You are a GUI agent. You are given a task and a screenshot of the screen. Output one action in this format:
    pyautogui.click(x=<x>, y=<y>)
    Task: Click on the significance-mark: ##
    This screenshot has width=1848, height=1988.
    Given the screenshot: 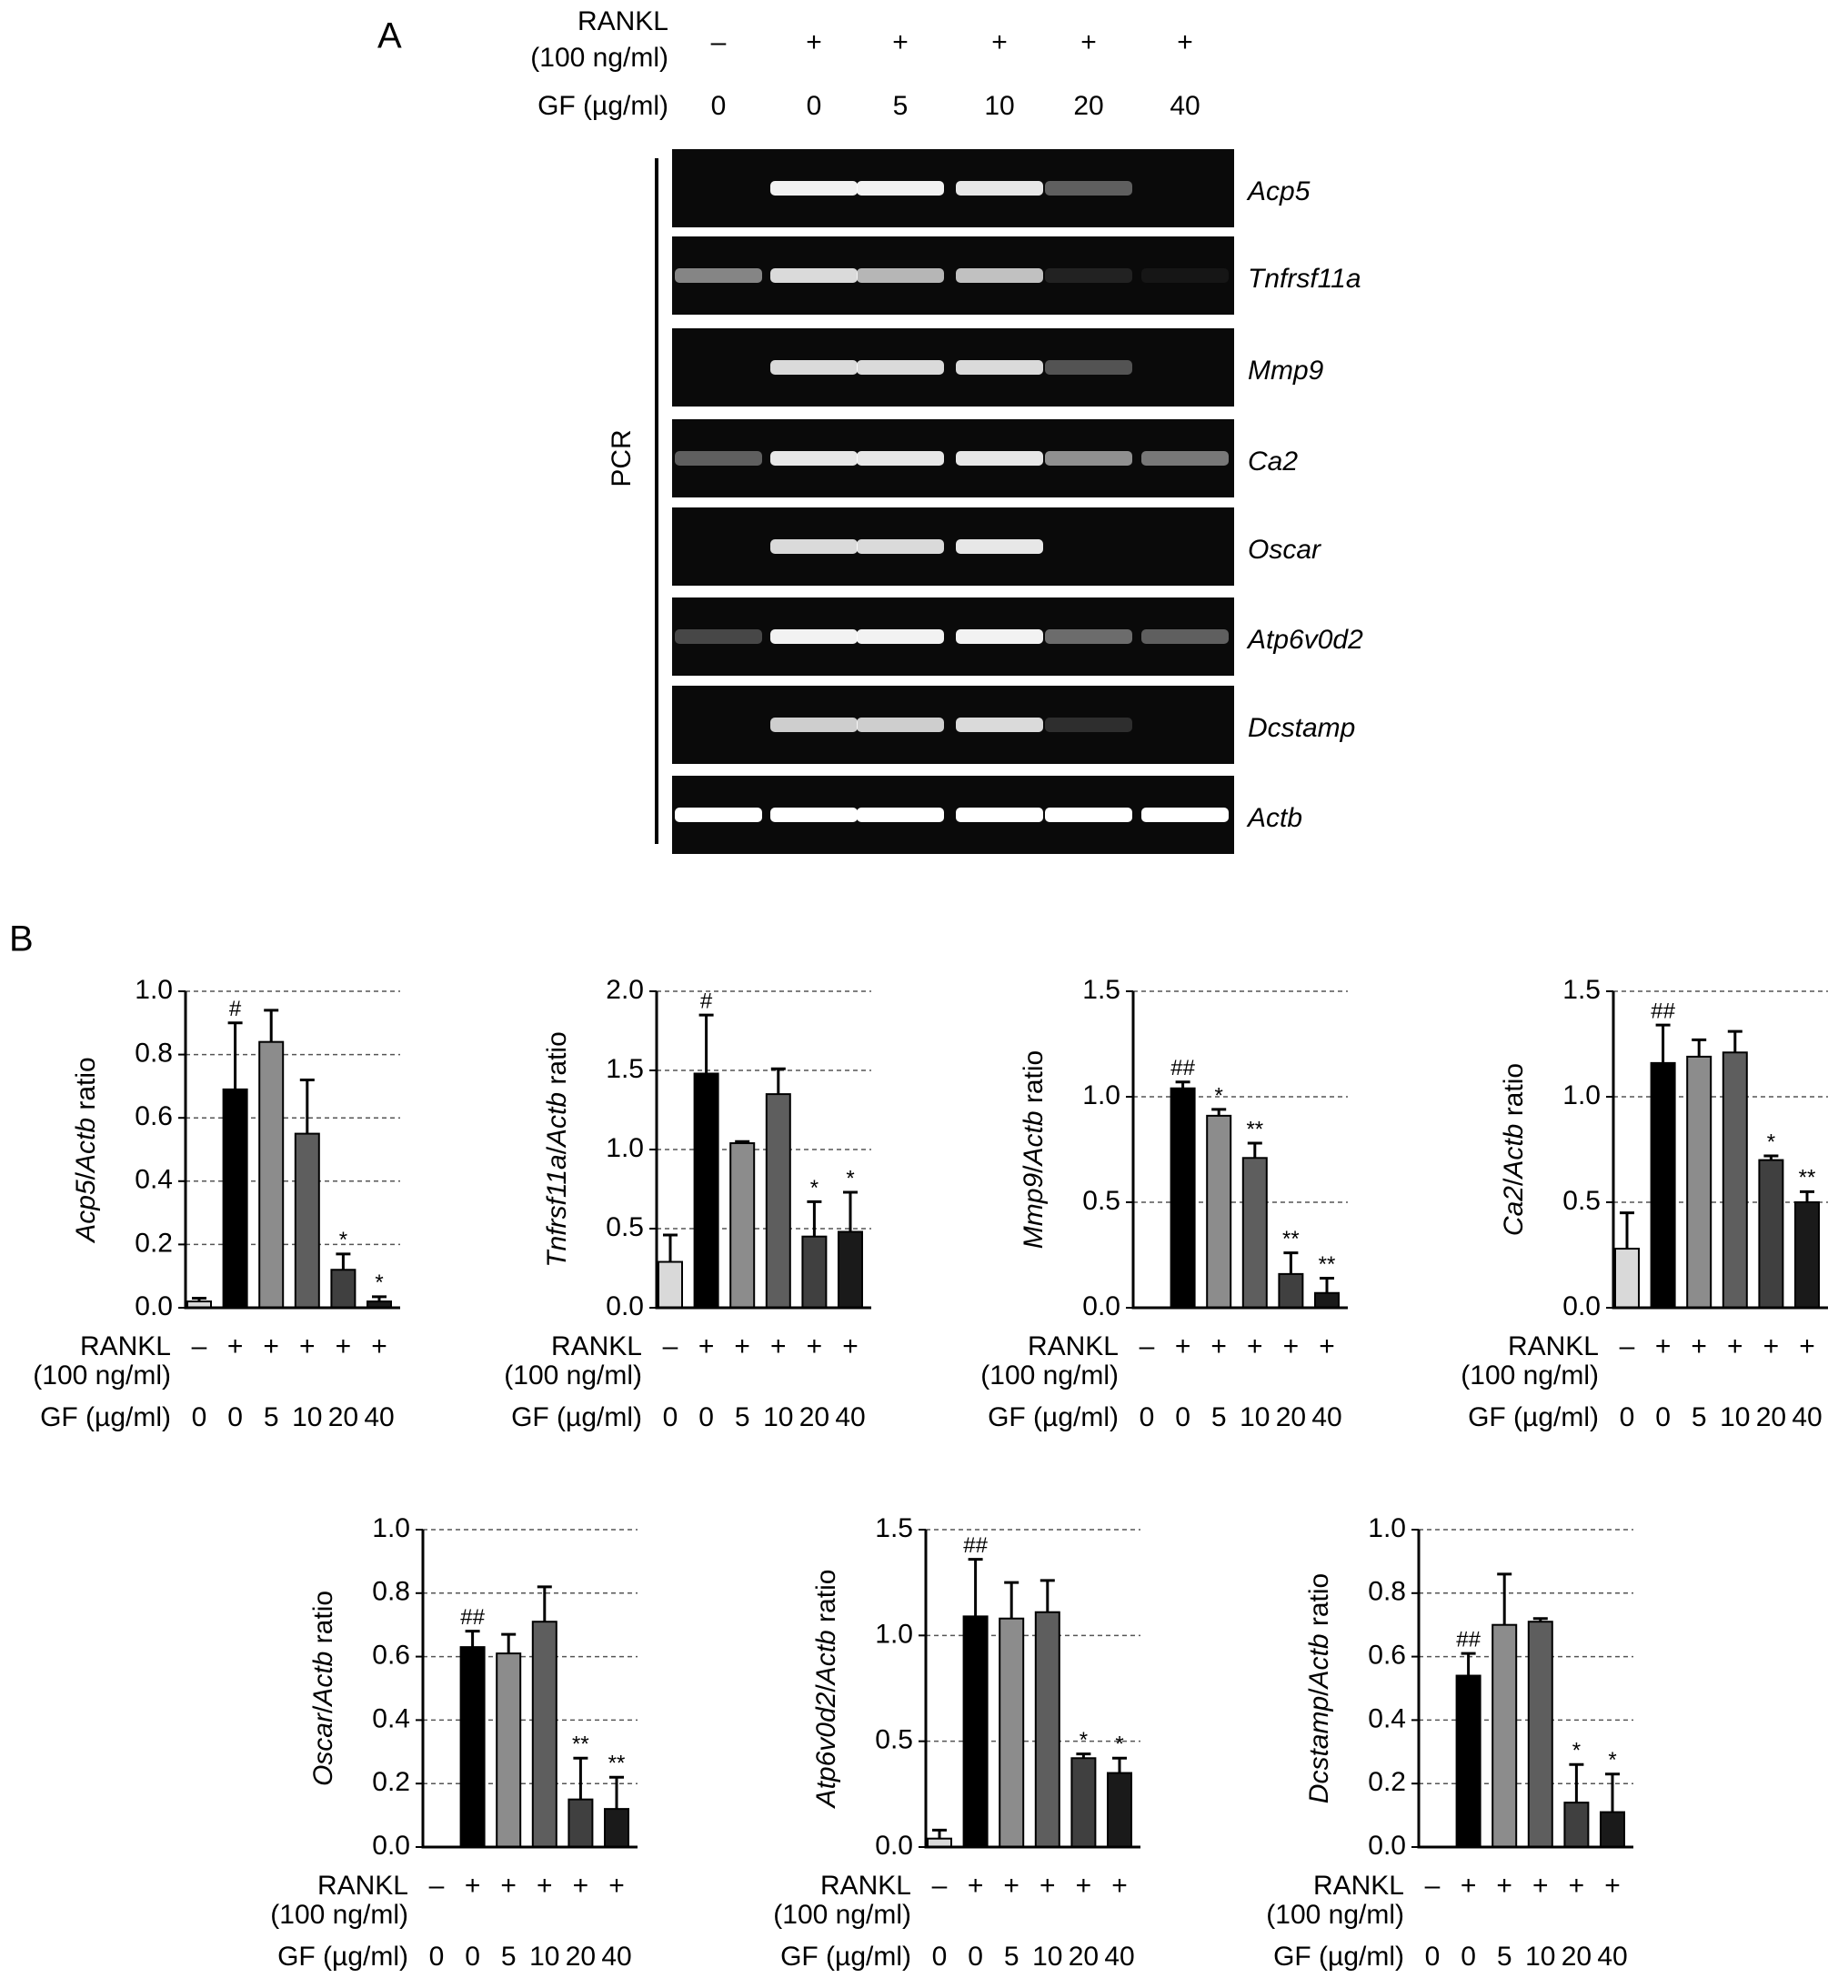 What is the action you would take?
    pyautogui.click(x=473, y=1617)
    